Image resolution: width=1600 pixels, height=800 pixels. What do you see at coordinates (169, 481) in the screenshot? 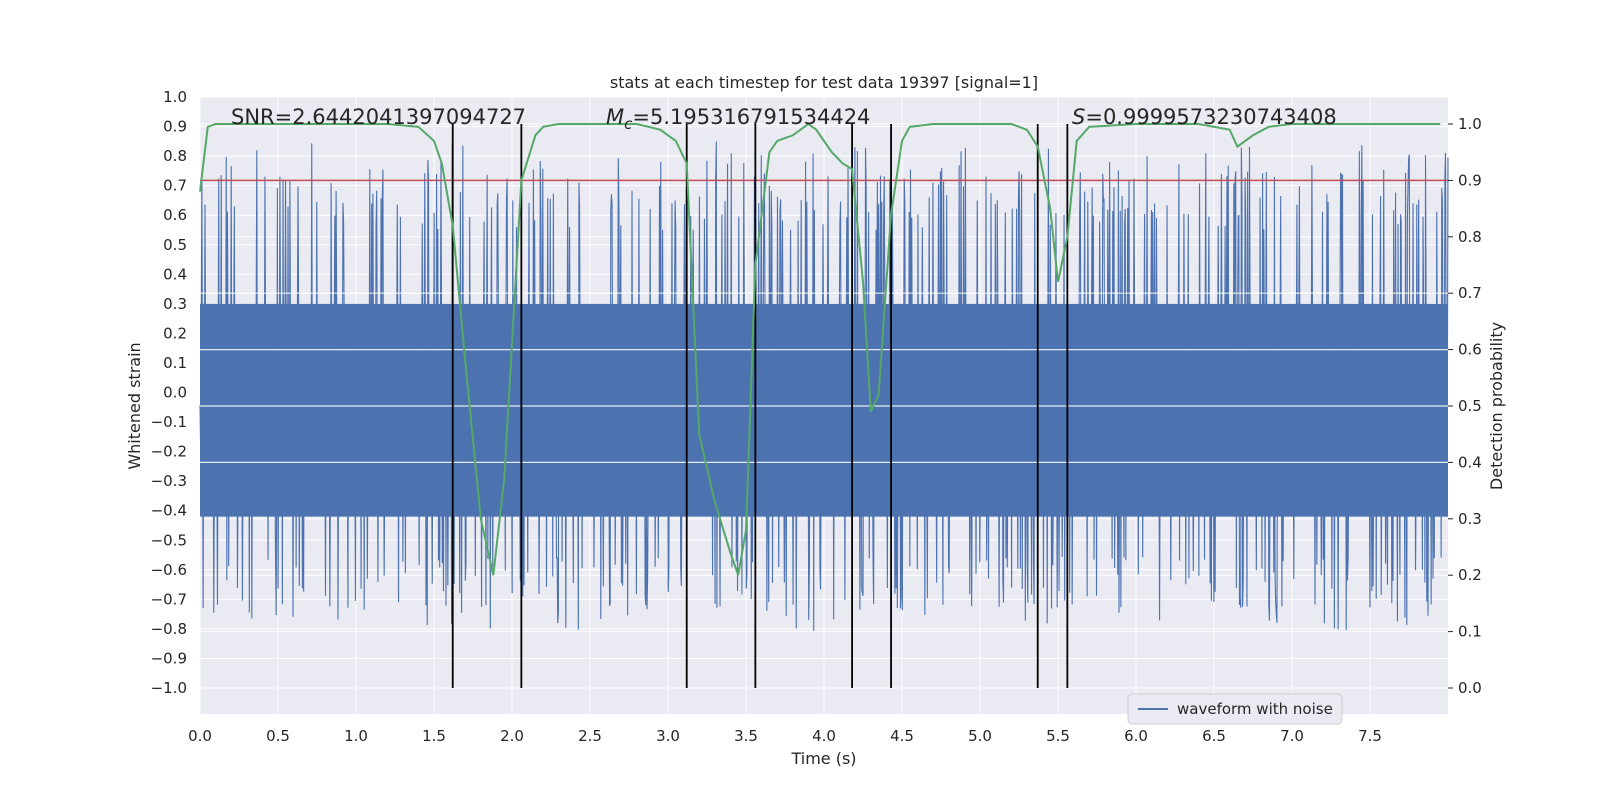
I see `y-tick-label: −0.3` at bounding box center [169, 481].